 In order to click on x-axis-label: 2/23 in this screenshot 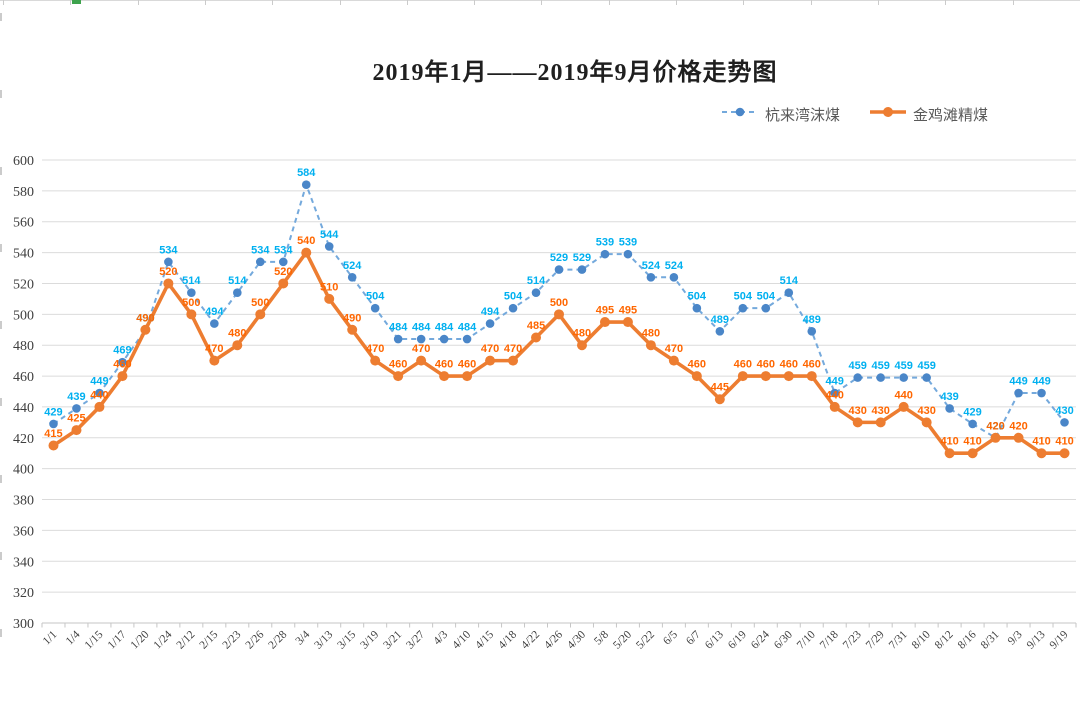, I will do `click(231, 639)`.